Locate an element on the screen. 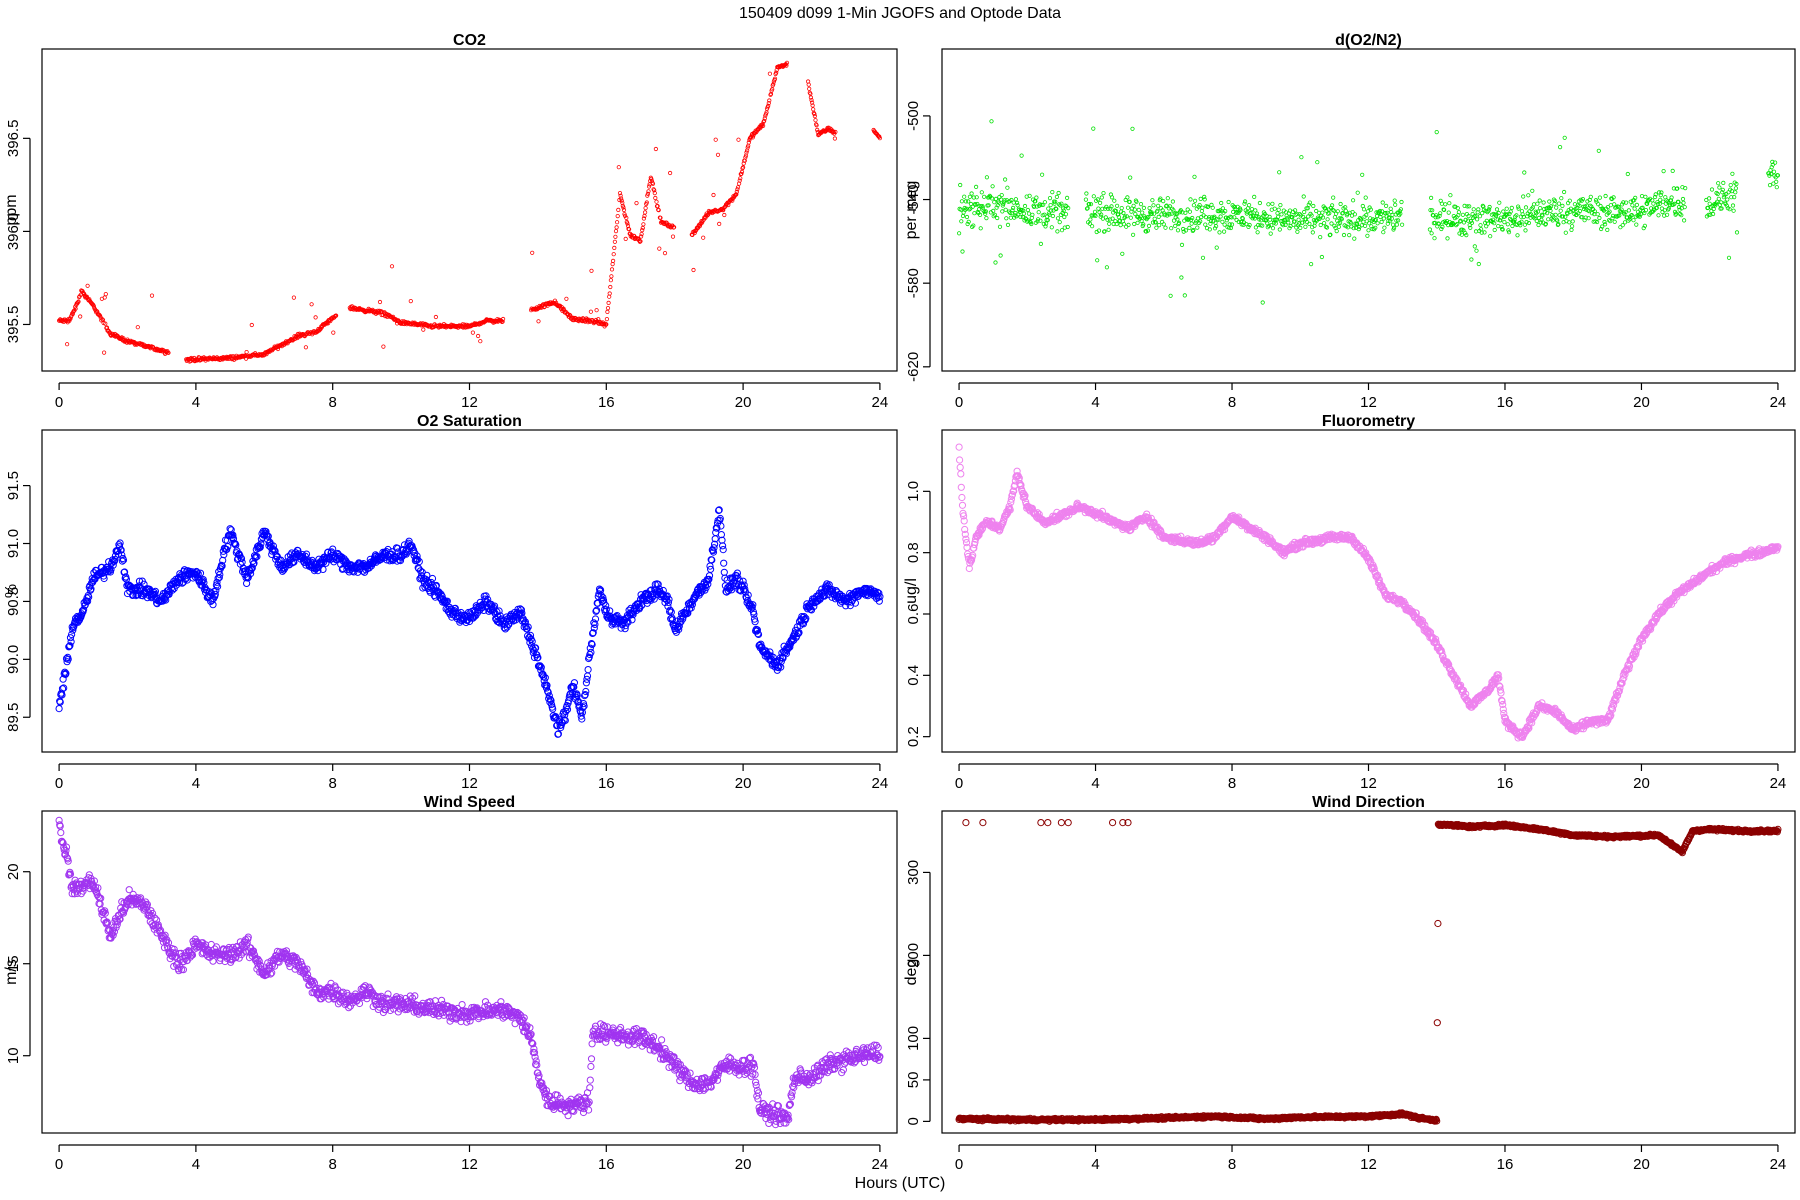  y-tick-label: 0.2 is located at coordinates (913, 736).